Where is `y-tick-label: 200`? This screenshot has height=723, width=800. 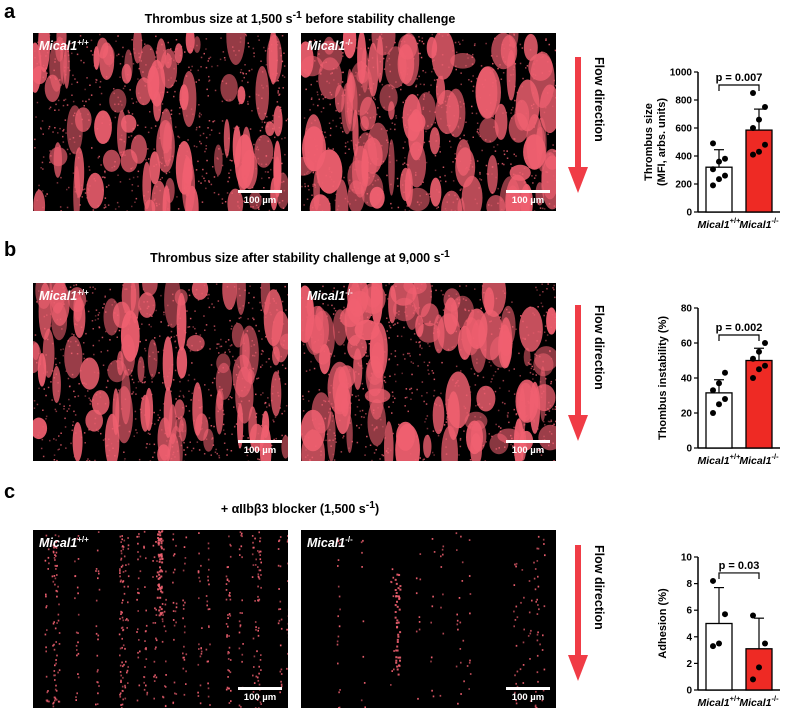 y-tick-label: 200 is located at coordinates (683, 185).